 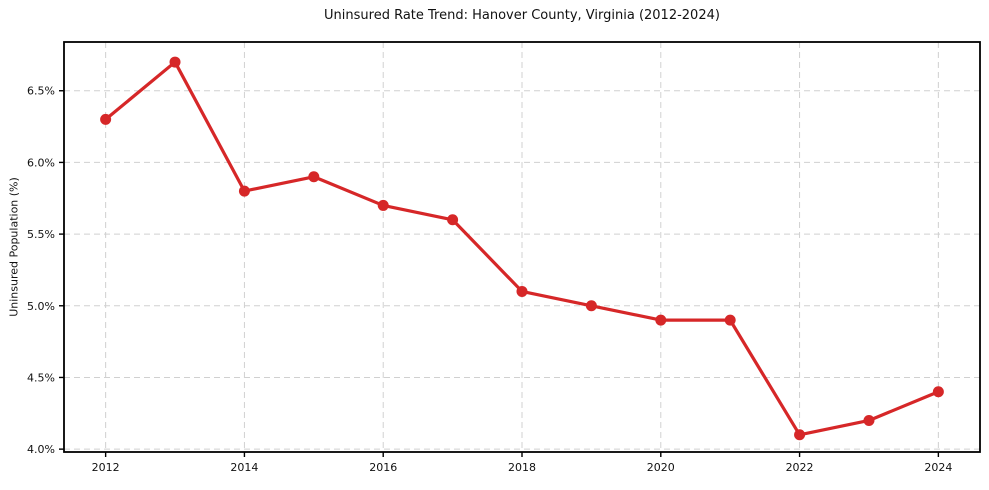 What do you see at coordinates (661, 467) in the screenshot?
I see `x-tick-label: 2020` at bounding box center [661, 467].